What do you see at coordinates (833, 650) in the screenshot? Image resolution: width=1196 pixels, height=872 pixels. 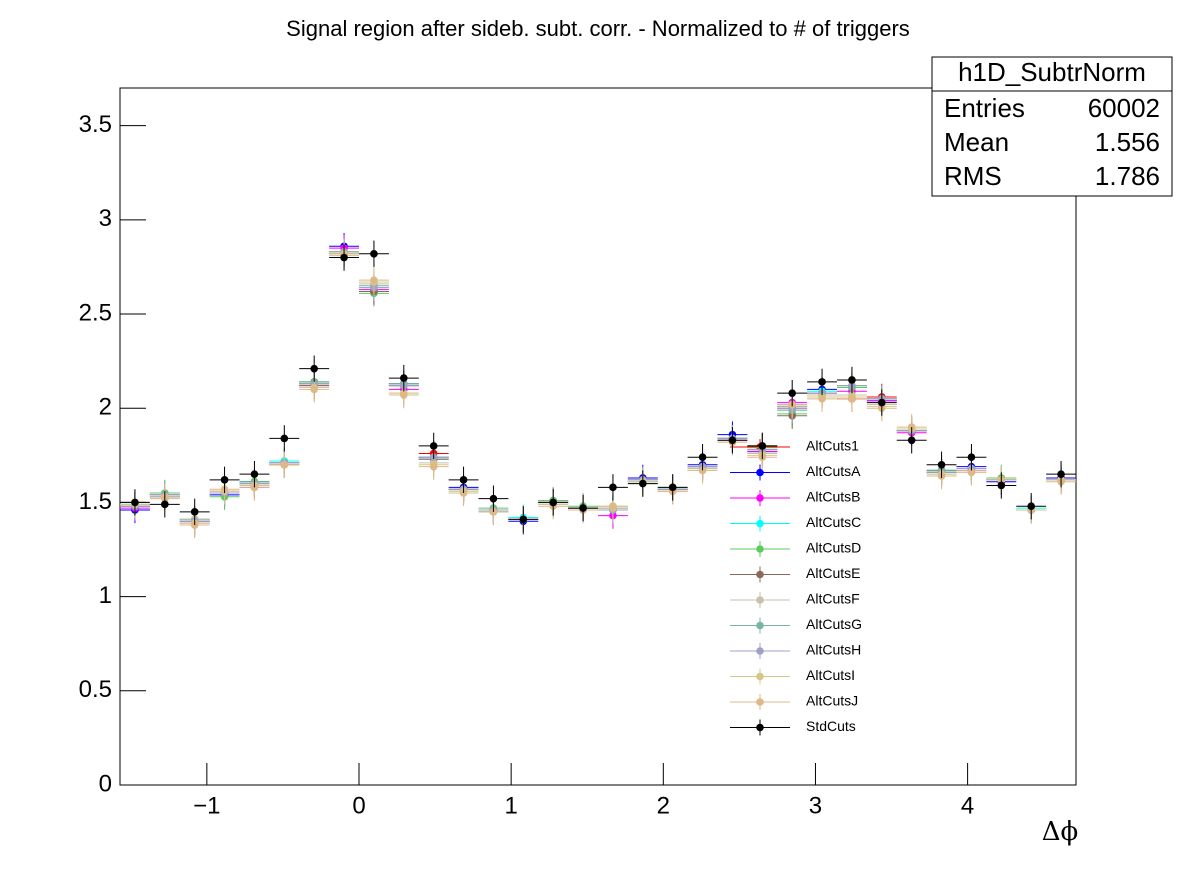 I see `legend-label: AltCutsH` at bounding box center [833, 650].